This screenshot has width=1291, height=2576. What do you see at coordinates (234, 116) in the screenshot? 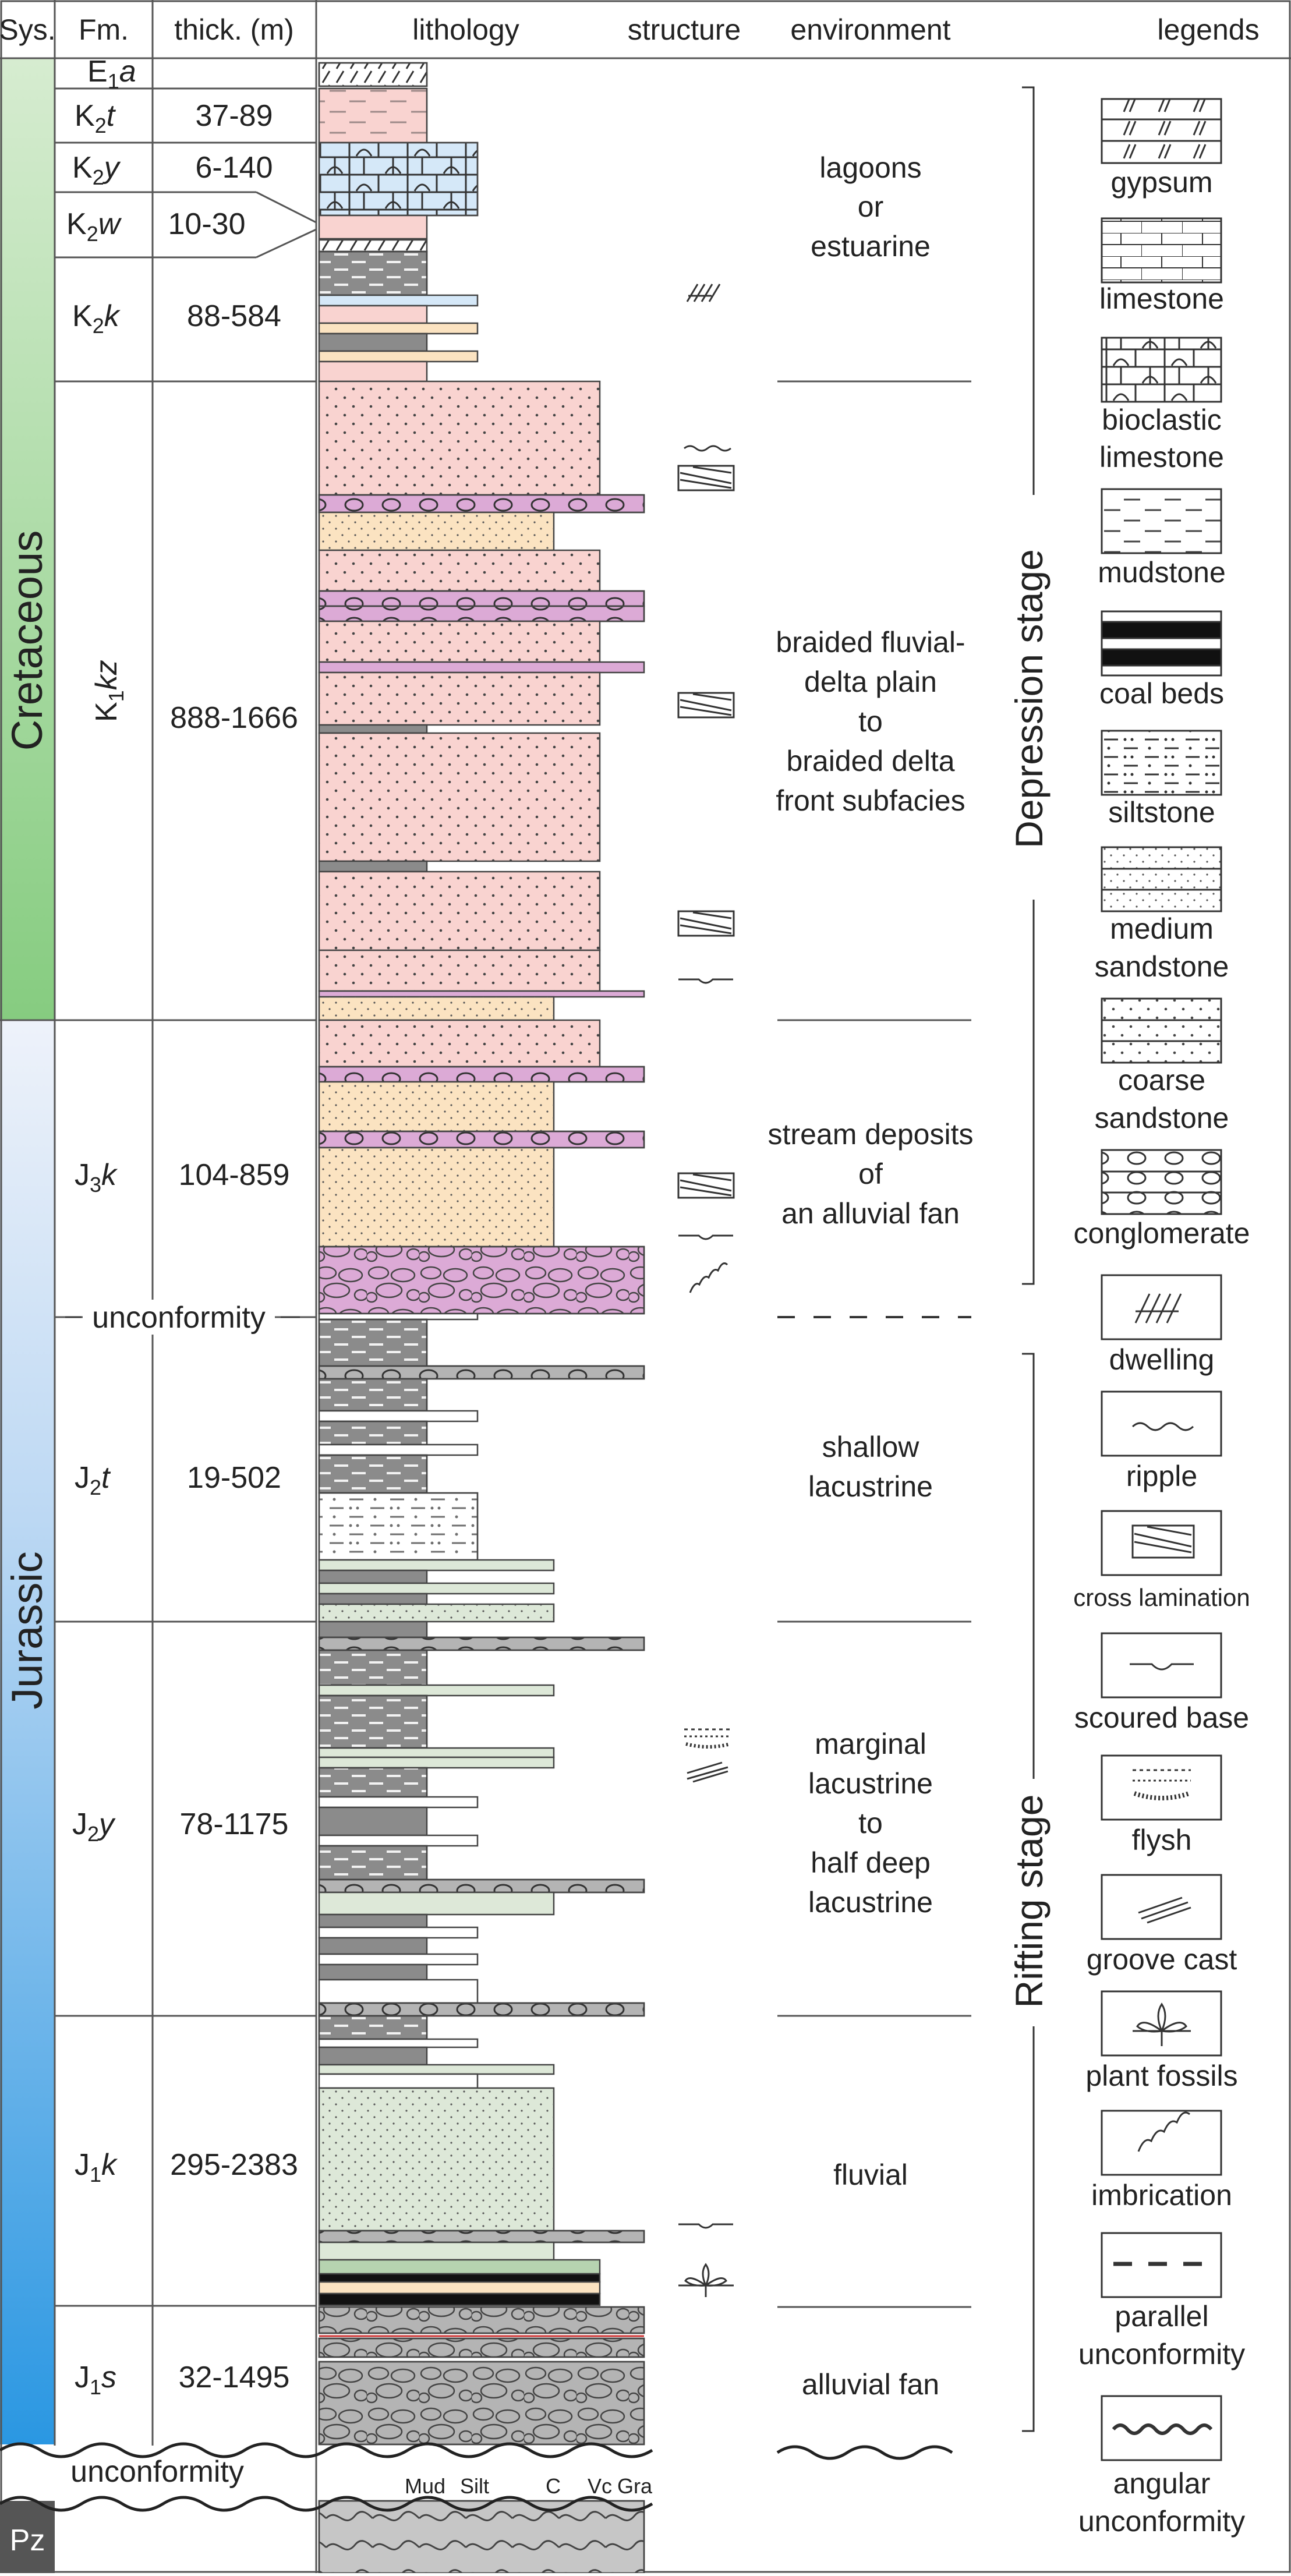
I see `thick-k2t: 37-89` at bounding box center [234, 116].